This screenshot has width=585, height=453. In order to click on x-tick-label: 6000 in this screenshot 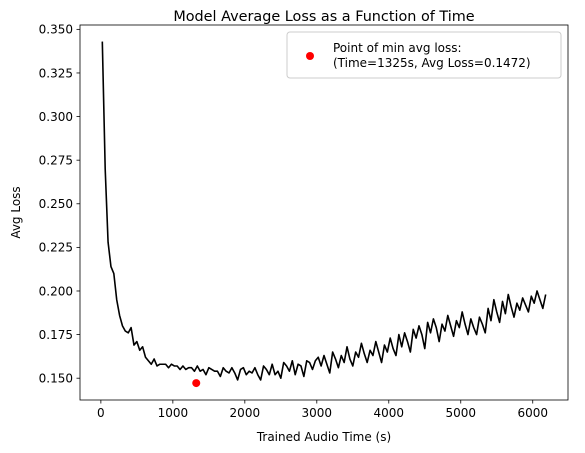, I will do `click(532, 413)`.